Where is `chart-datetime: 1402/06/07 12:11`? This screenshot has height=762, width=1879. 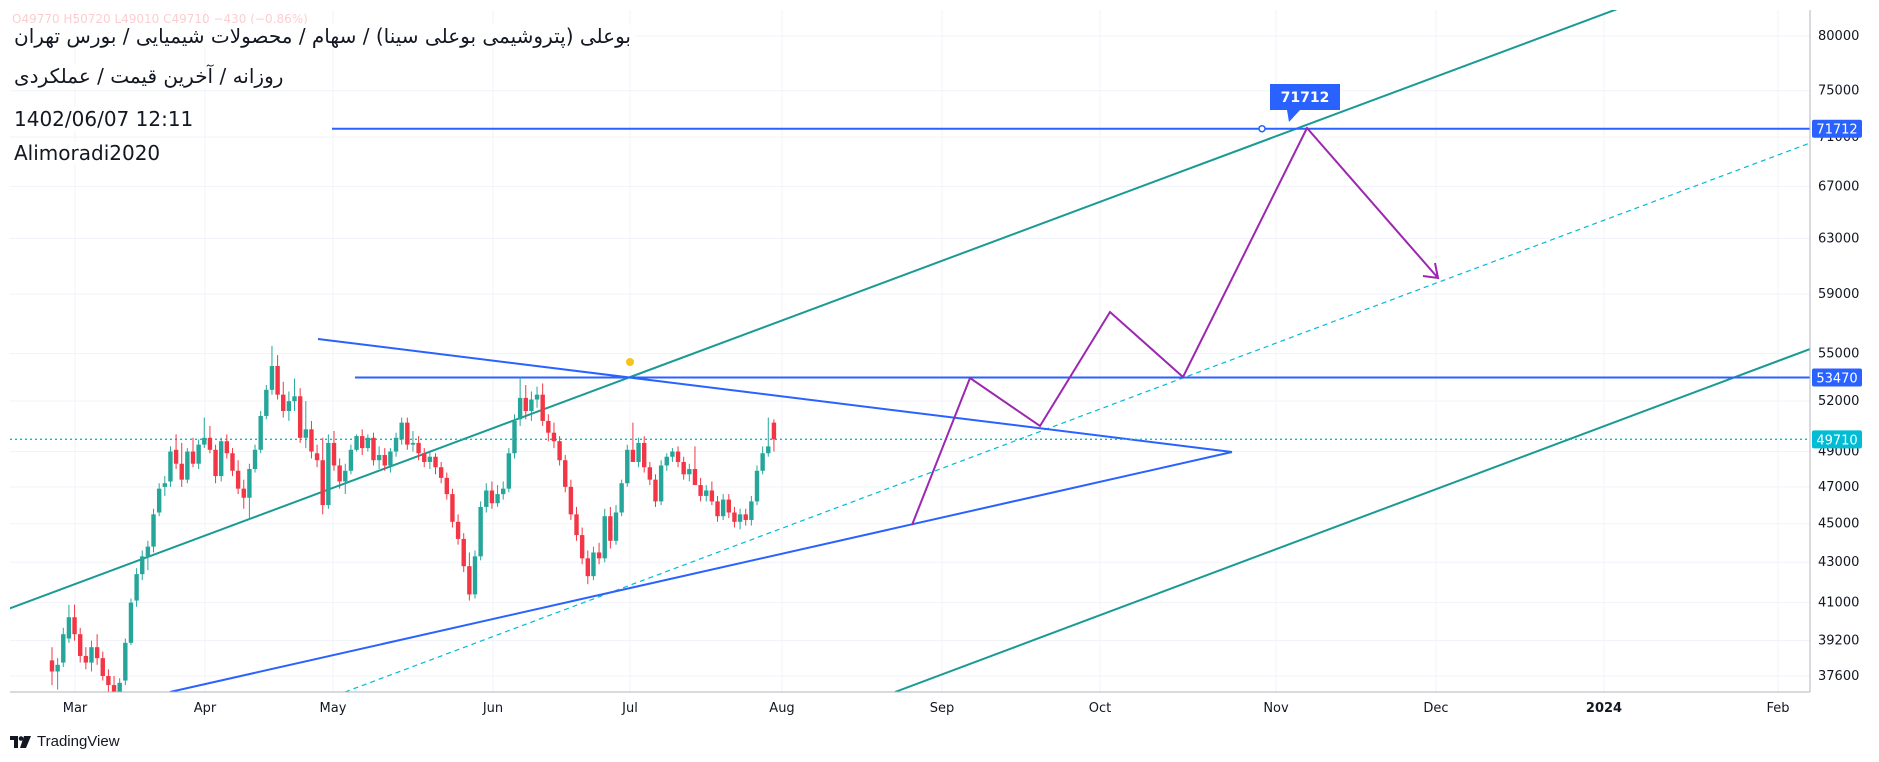
chart-datetime: 1402/06/07 12:11 is located at coordinates (104, 119).